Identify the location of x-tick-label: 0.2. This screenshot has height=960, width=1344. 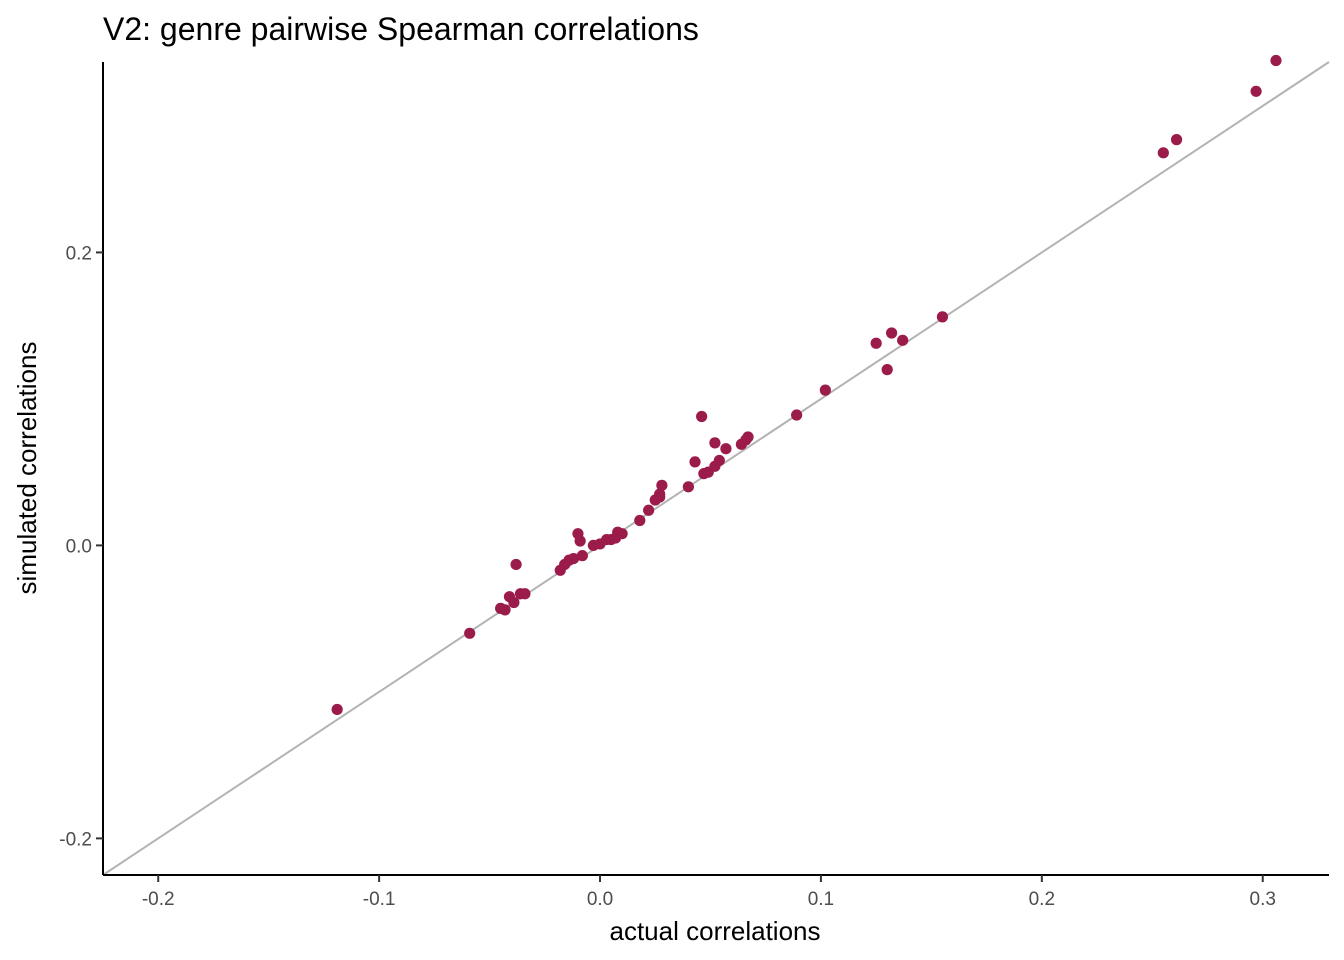
(1042, 899).